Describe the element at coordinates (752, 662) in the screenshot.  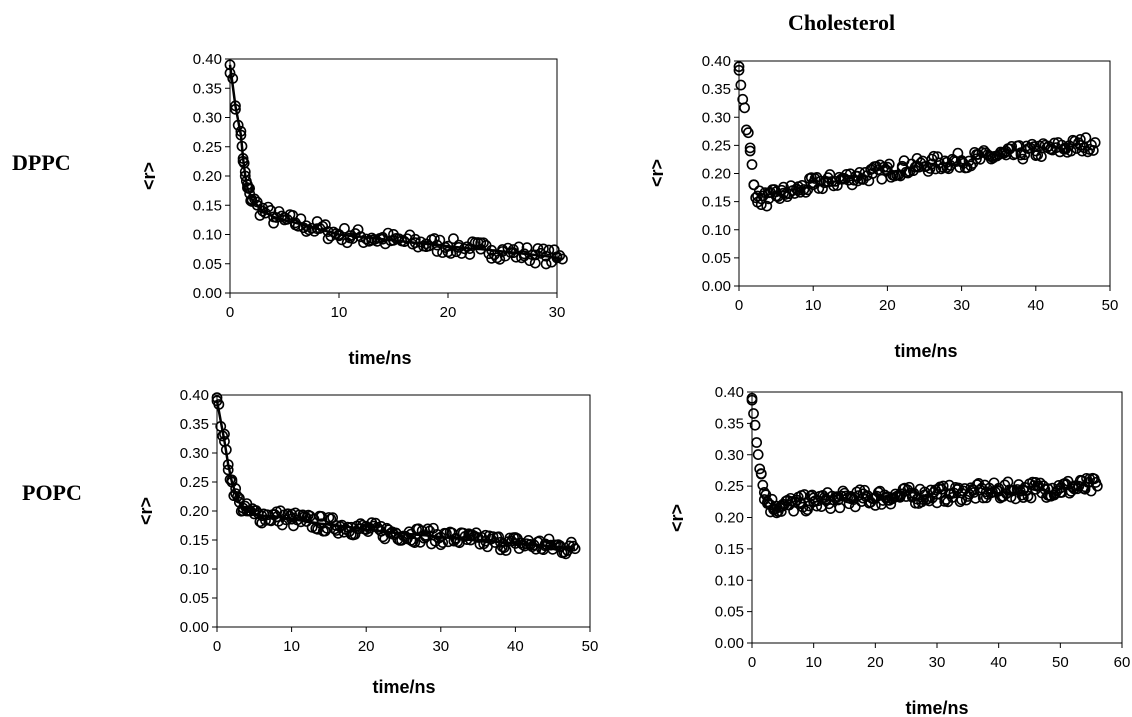
I see `x-tick-label-popc-cholesterol: 0` at that location.